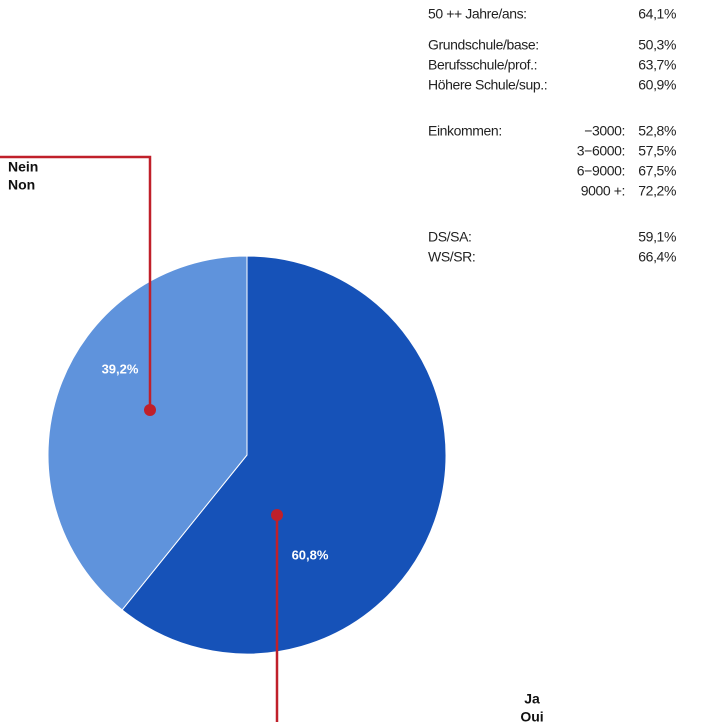 The image size is (706, 722). I want to click on row-label: 3−6000:, so click(601, 151).